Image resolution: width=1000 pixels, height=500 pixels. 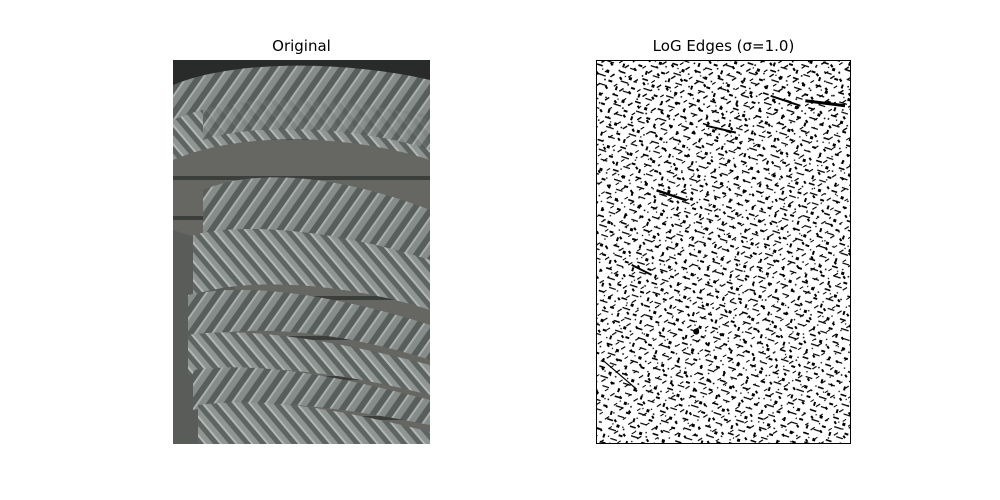 I want to click on original-panel-title: Original, so click(x=301, y=46).